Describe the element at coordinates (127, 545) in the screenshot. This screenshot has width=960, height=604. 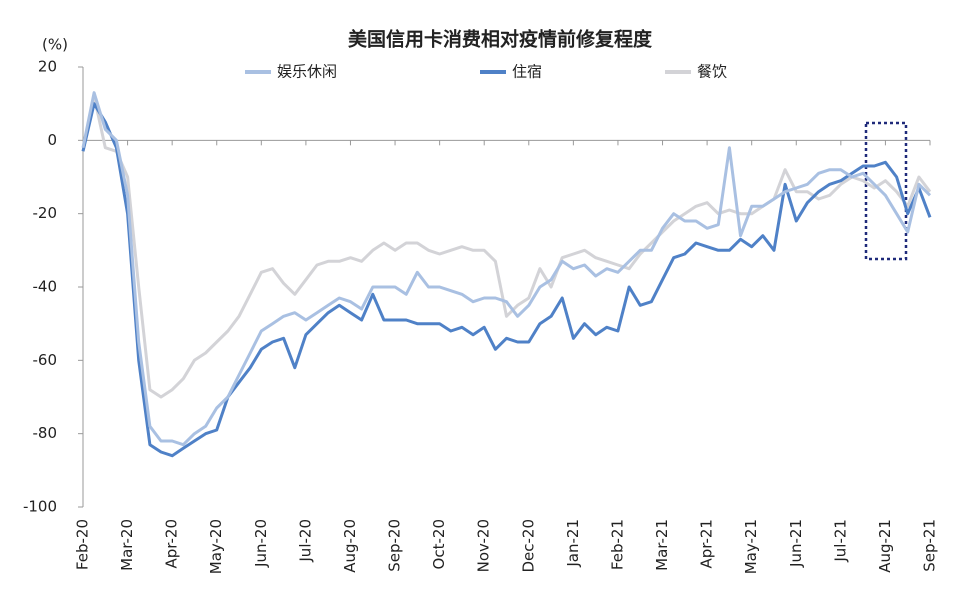
I see `x-tick-label: Mar-20` at that location.